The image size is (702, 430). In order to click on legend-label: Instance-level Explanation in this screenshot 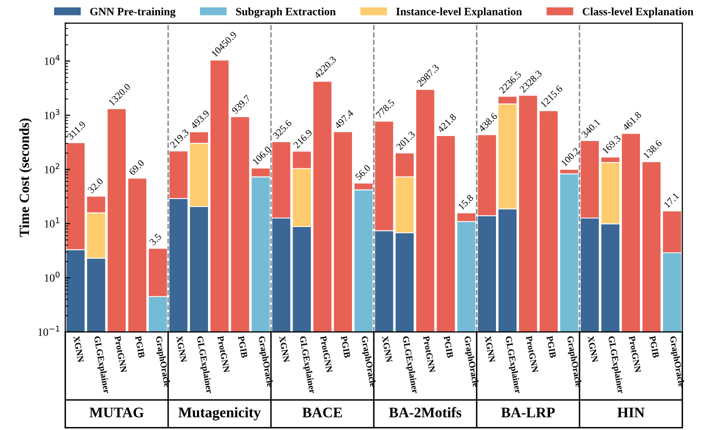, I will do `click(459, 13)`.